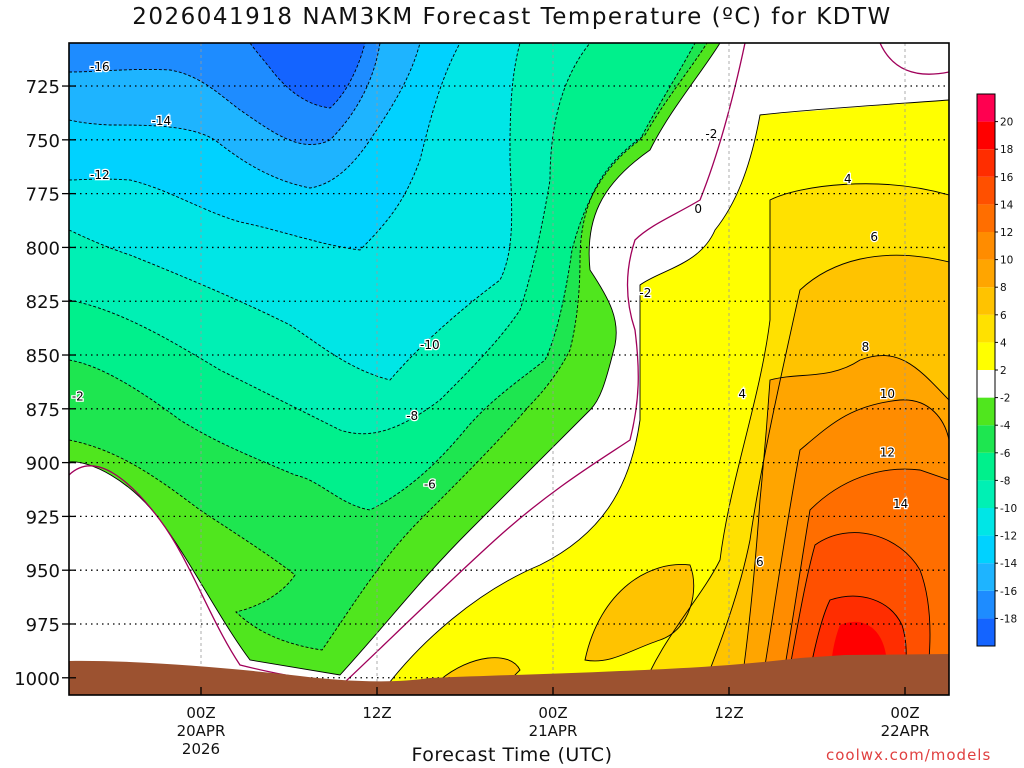 This screenshot has width=1024, height=768. I want to click on contour-label: -14, so click(162, 121).